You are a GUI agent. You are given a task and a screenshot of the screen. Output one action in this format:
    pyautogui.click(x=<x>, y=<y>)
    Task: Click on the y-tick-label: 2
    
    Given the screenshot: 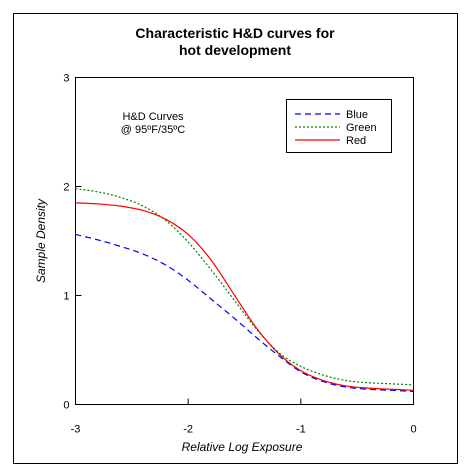 What is the action you would take?
    pyautogui.click(x=66, y=188)
    